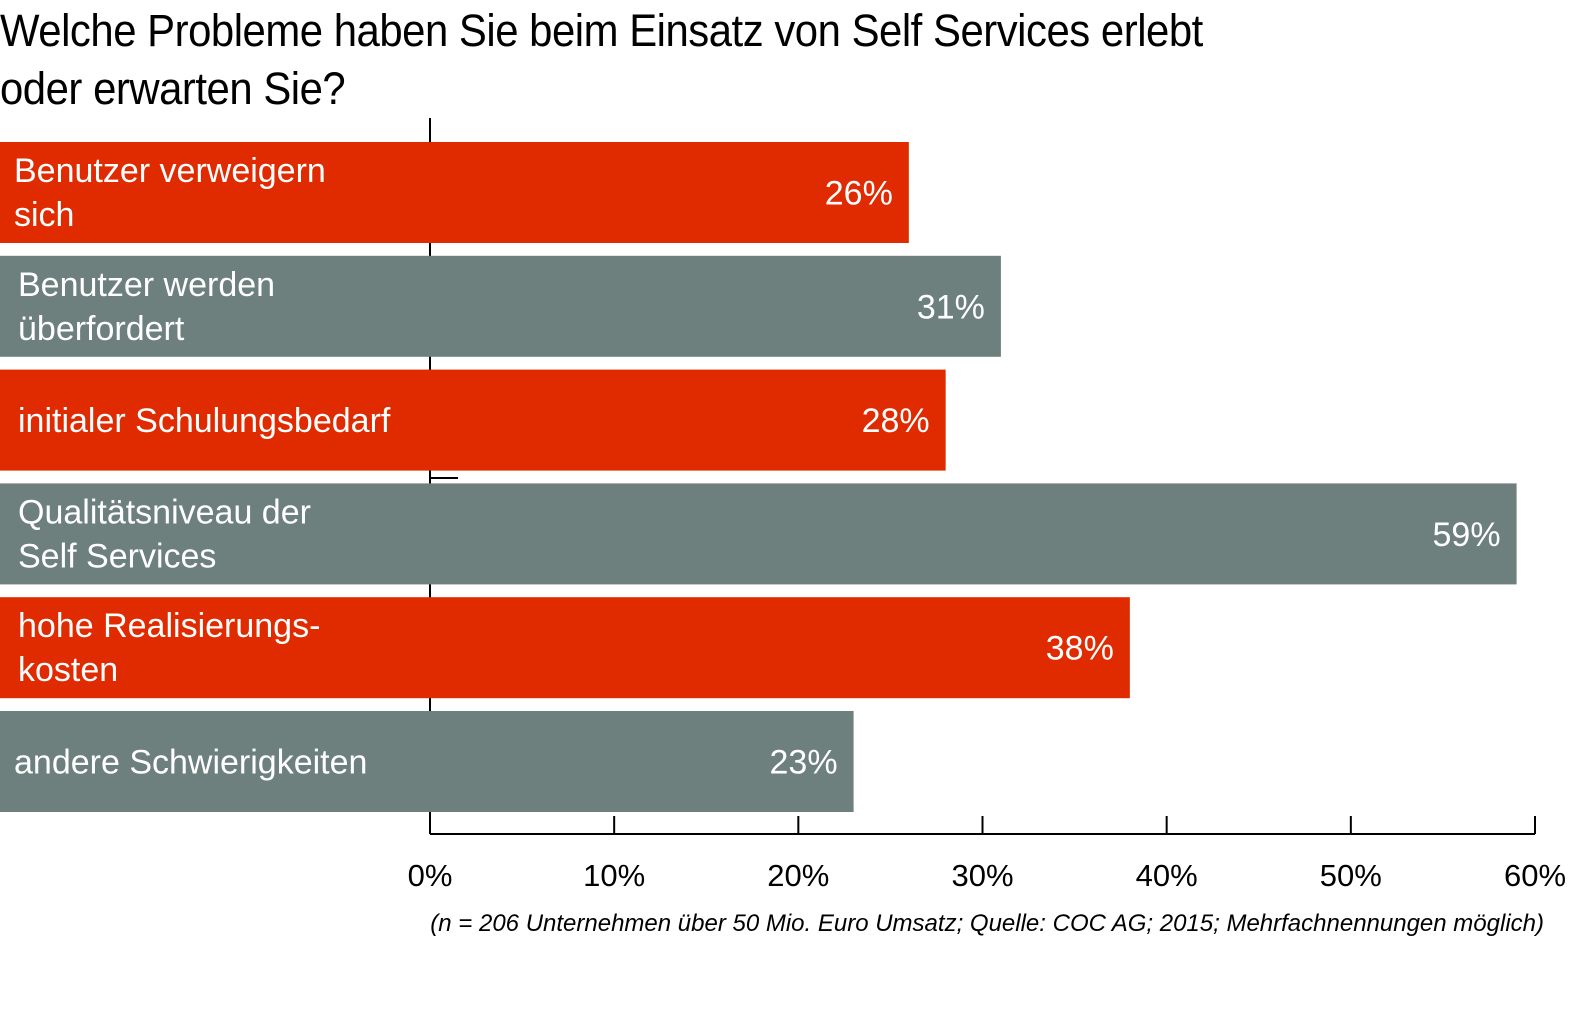  What do you see at coordinates (68, 670) in the screenshot?
I see `category-label: kosten` at bounding box center [68, 670].